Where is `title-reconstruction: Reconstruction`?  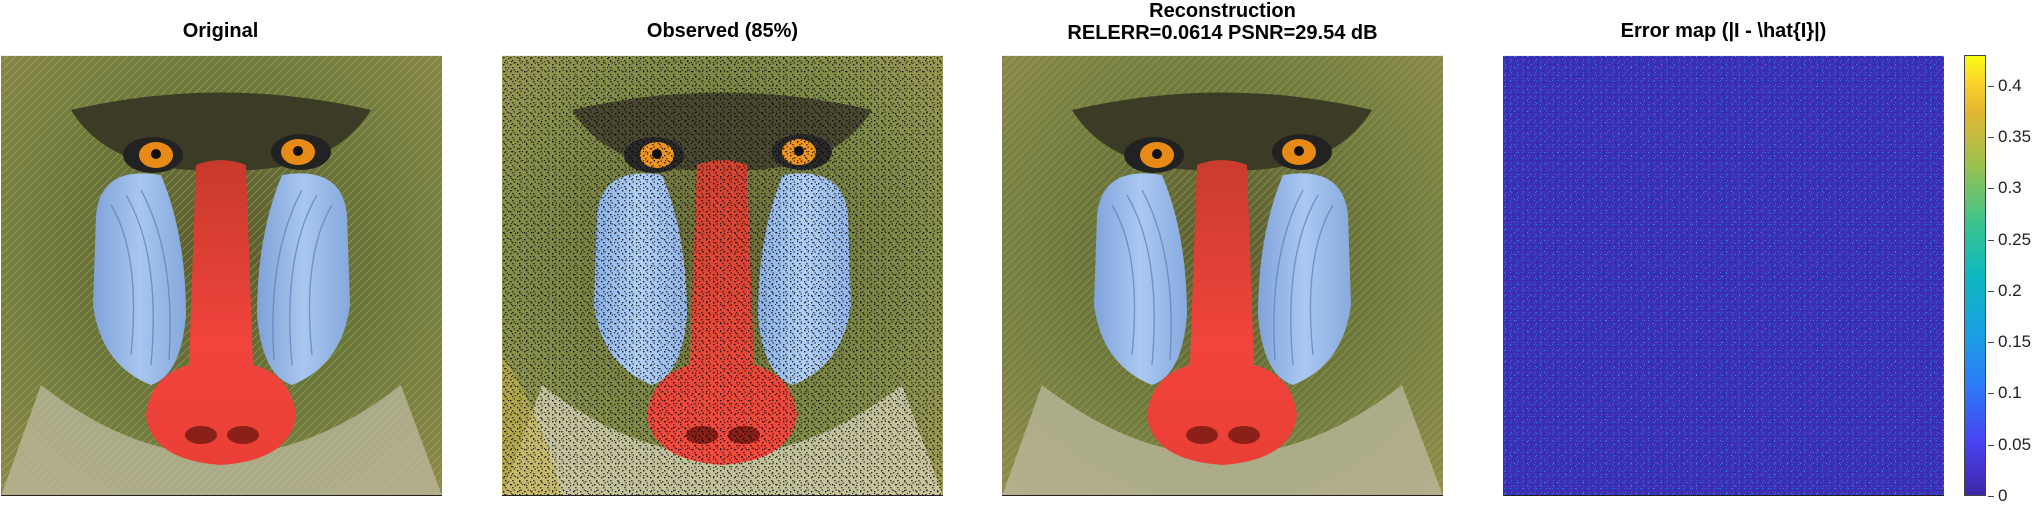
title-reconstruction: Reconstruction is located at coordinates (1222, 11).